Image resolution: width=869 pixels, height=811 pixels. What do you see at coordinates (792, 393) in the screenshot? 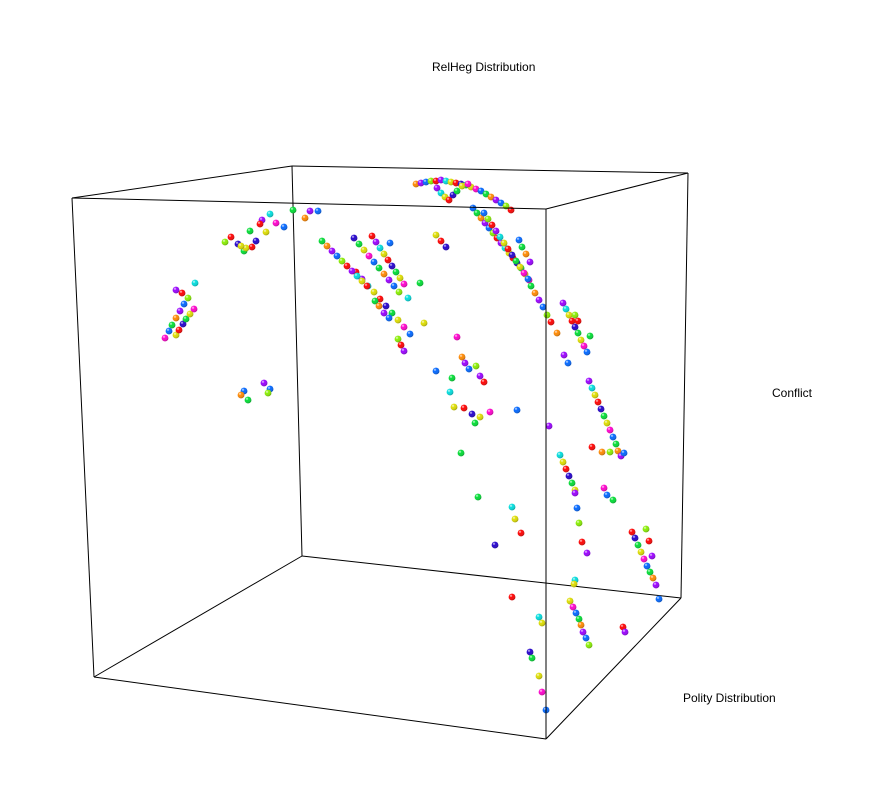
I see `y-axis-label: Conflict` at bounding box center [792, 393].